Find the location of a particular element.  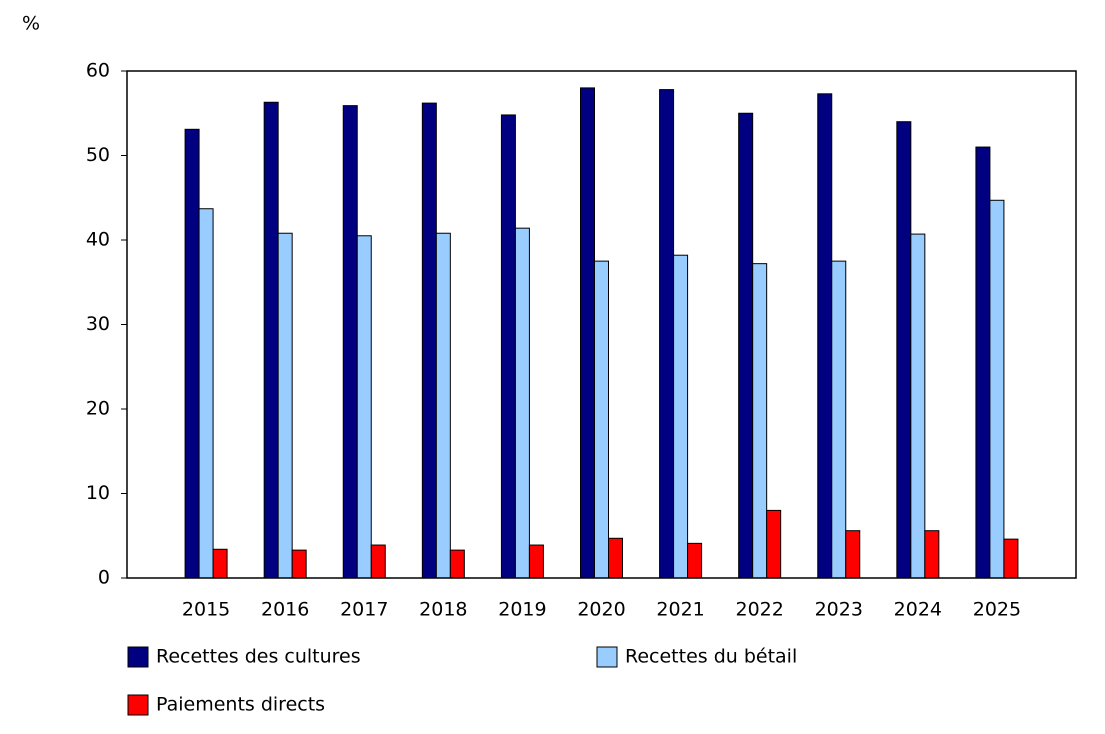

y-axis-label: % is located at coordinates (31, 24).